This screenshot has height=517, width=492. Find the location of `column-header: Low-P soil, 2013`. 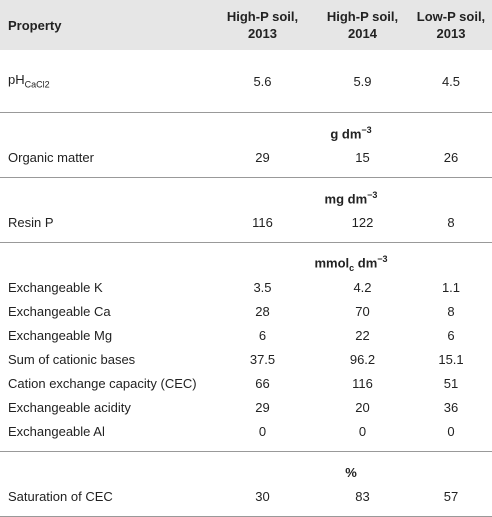

column-header: Low-P soil, 2013 is located at coordinates (451, 25).